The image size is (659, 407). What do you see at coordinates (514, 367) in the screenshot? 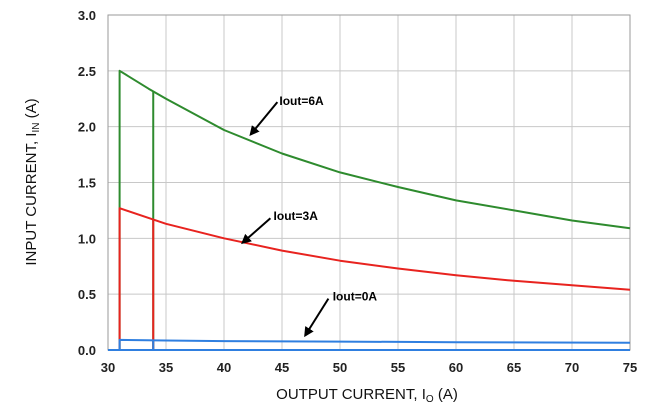
I see `x-tick-label: 65` at bounding box center [514, 367].